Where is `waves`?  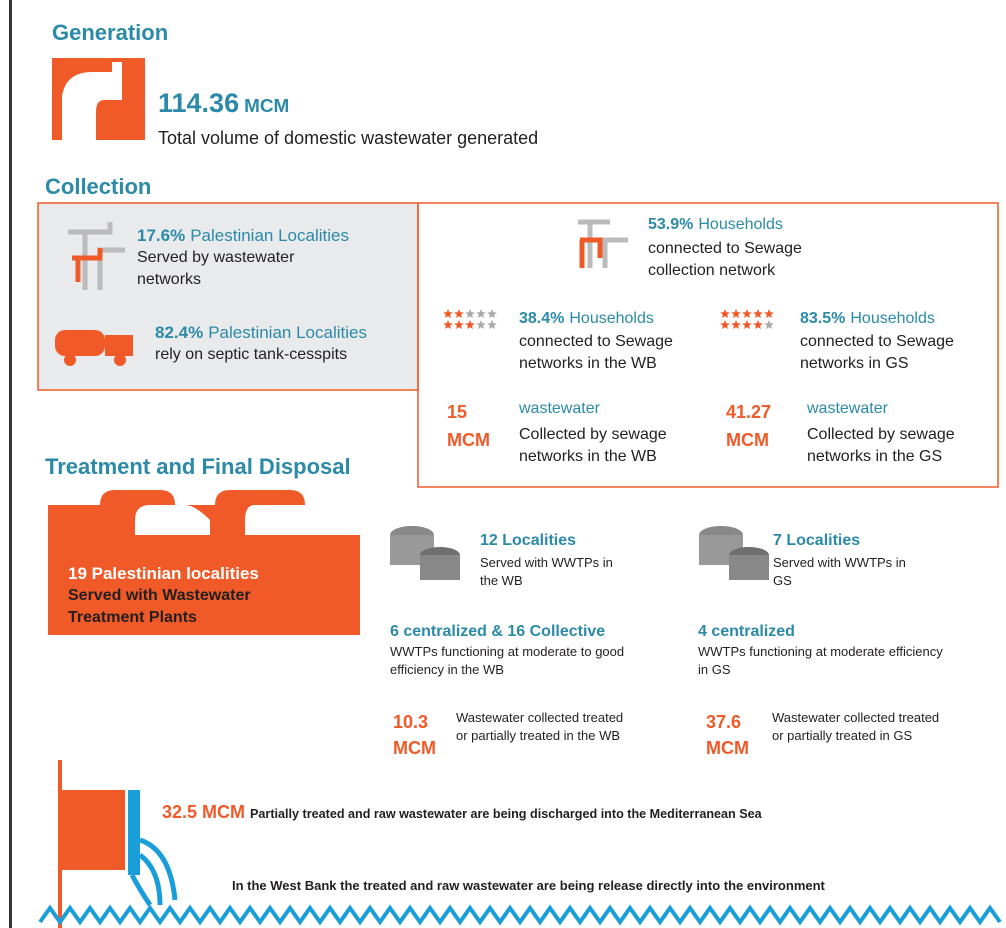
waves is located at coordinates (520, 915).